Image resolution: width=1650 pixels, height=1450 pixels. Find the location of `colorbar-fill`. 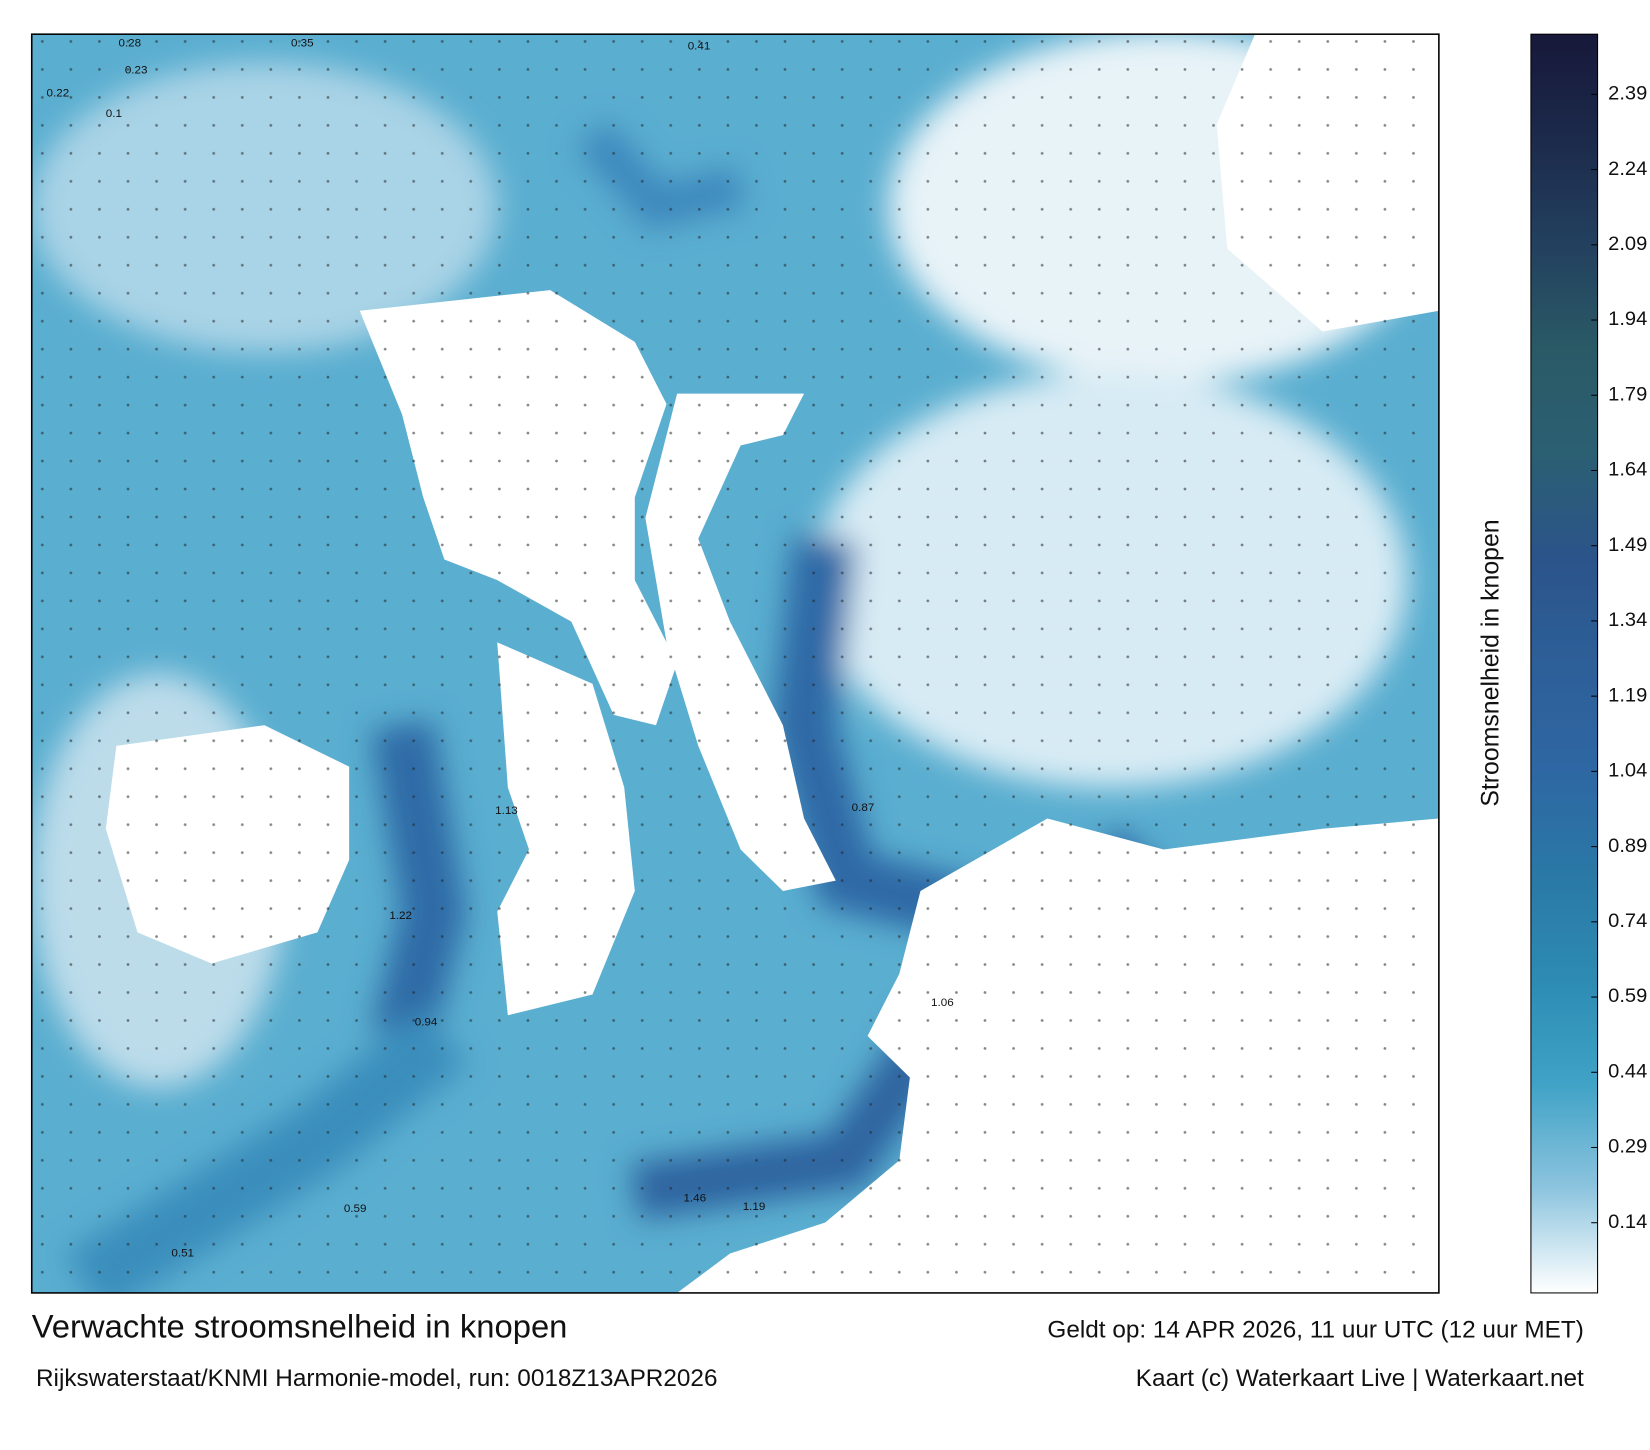

colorbar-fill is located at coordinates (1564, 663).